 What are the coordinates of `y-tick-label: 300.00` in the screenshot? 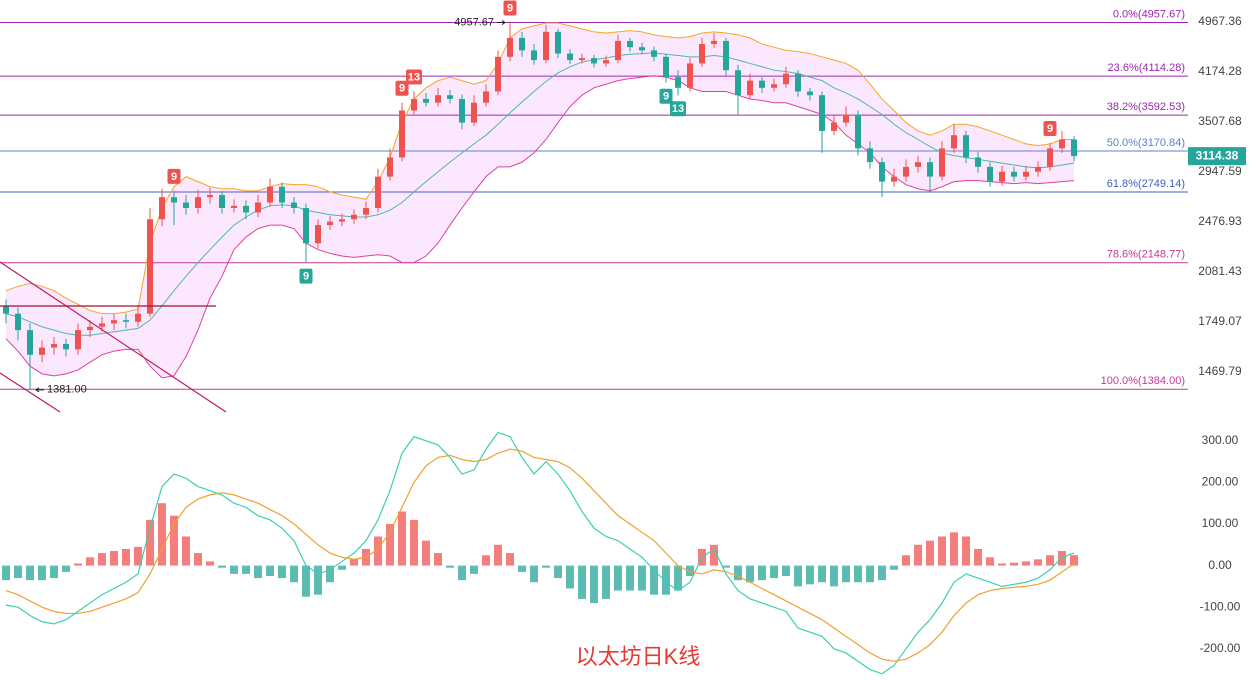 It's located at (1220, 440).